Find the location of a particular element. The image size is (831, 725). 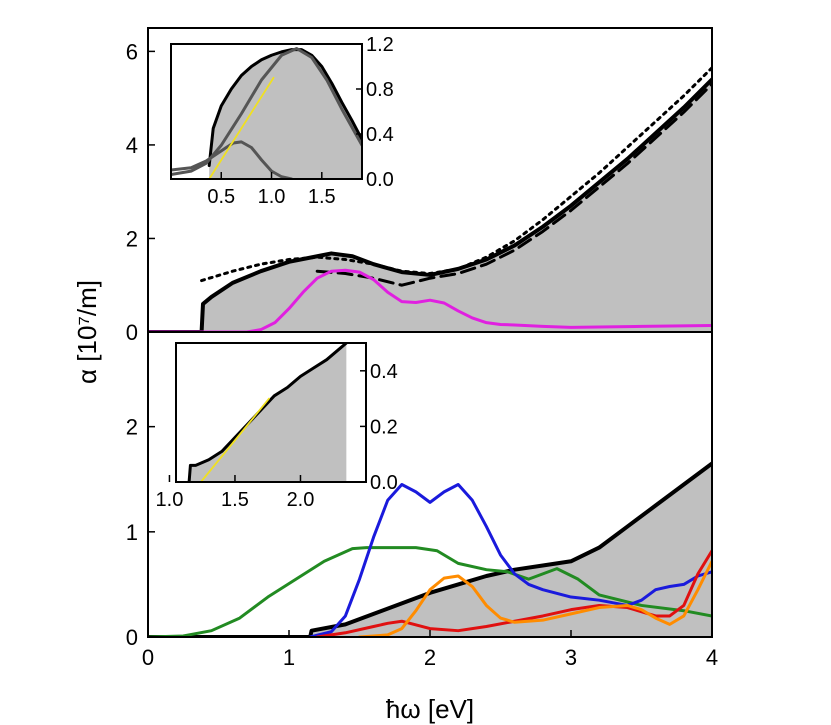

top-inset-yellow-fit-line is located at coordinates (241, 127).